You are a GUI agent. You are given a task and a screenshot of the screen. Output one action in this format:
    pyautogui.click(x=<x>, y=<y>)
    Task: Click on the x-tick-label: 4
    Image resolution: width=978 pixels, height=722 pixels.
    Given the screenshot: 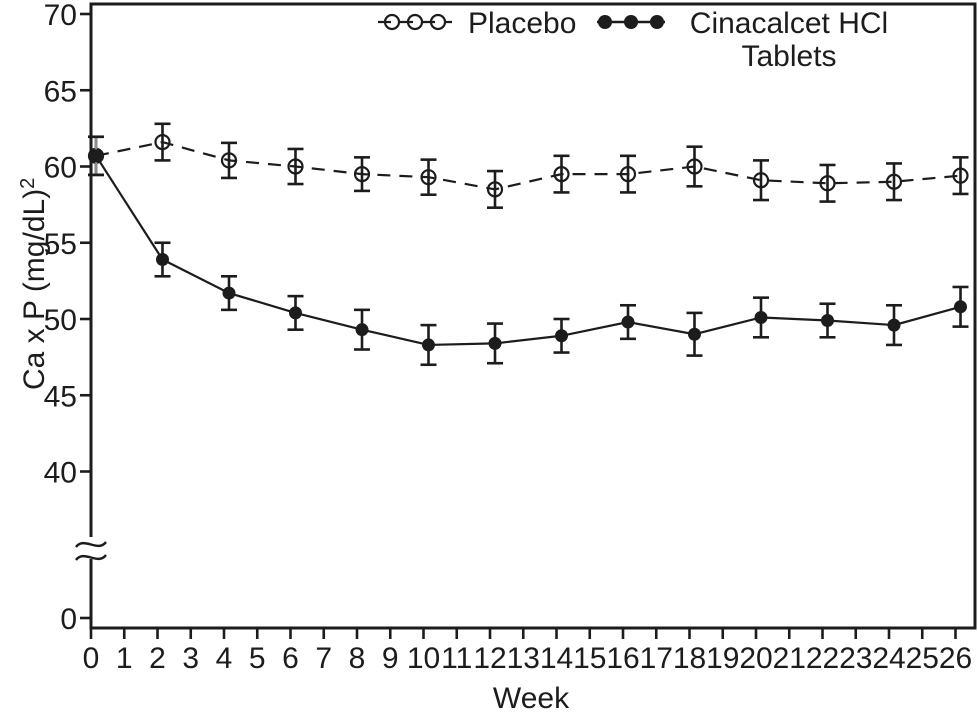 What is the action you would take?
    pyautogui.click(x=224, y=658)
    